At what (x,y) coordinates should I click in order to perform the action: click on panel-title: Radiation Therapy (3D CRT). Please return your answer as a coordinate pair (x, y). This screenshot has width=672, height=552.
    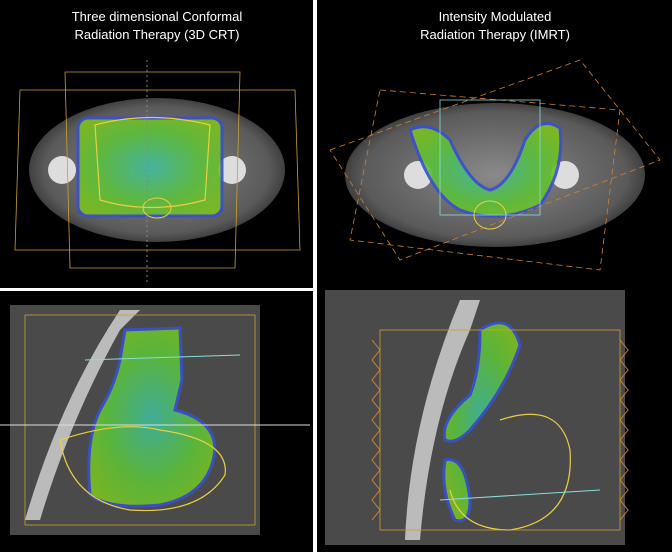
    Looking at the image, I should click on (157, 34).